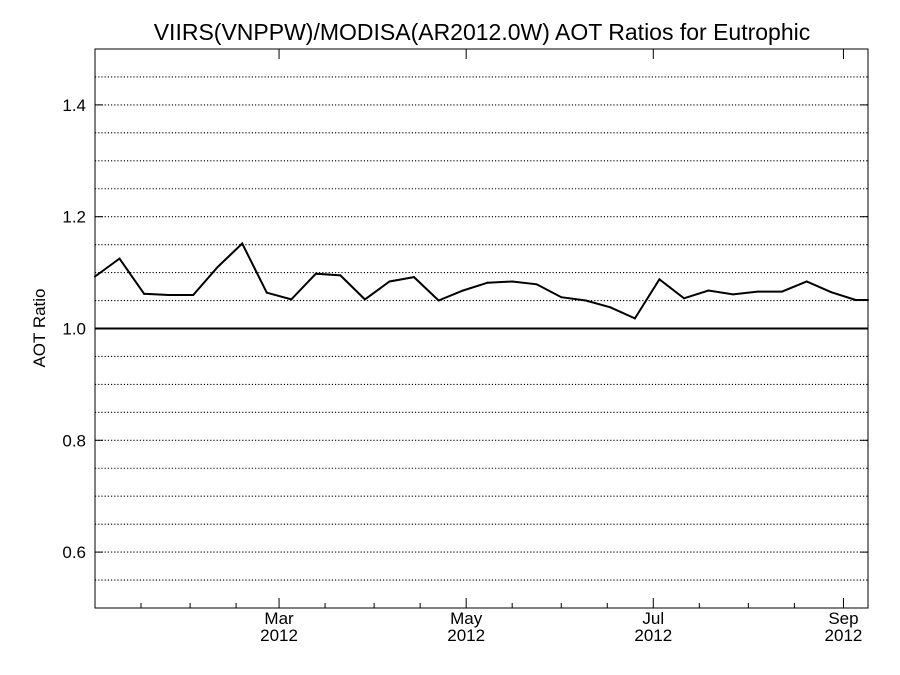  I want to click on y-tick-label: 1.0, so click(74, 329).